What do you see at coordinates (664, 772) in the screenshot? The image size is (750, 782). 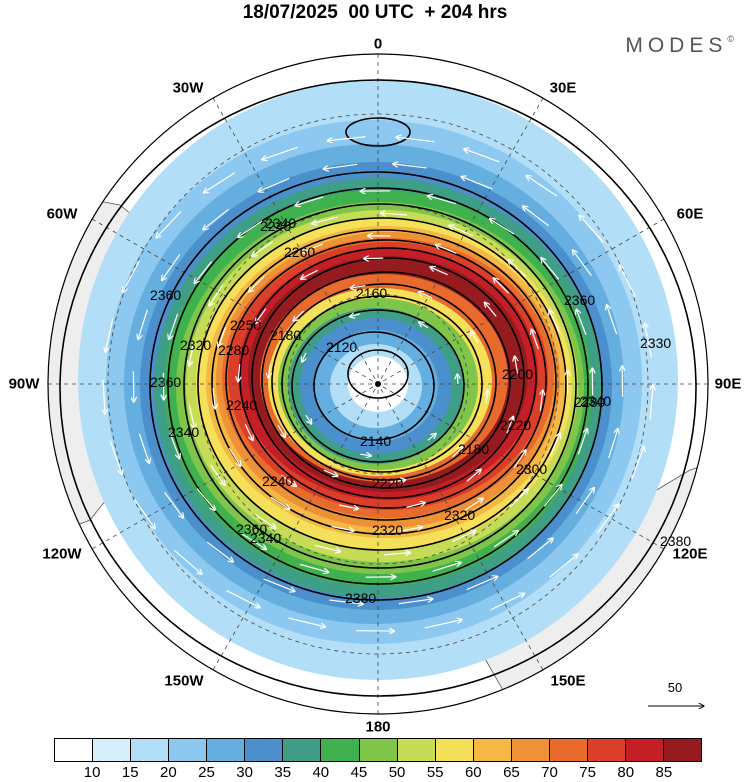 I see `colorbar-tick-label: 85` at bounding box center [664, 772].